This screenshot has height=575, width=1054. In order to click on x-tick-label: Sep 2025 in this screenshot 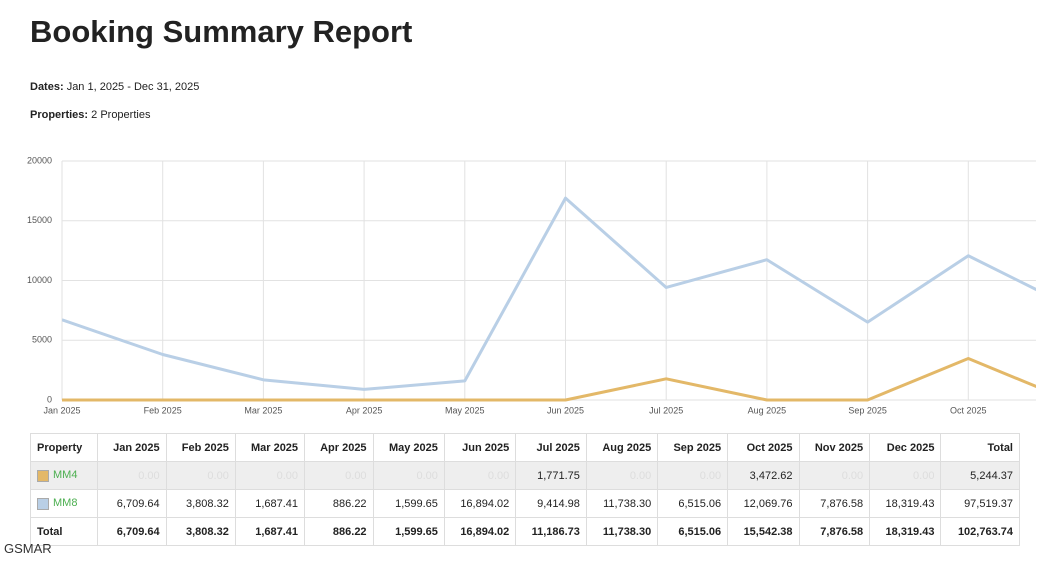, I will do `click(867, 410)`.